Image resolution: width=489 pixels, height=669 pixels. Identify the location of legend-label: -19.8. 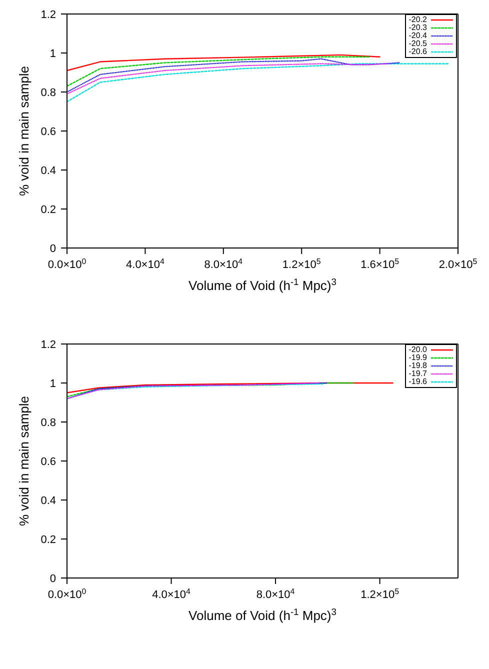
(417, 365).